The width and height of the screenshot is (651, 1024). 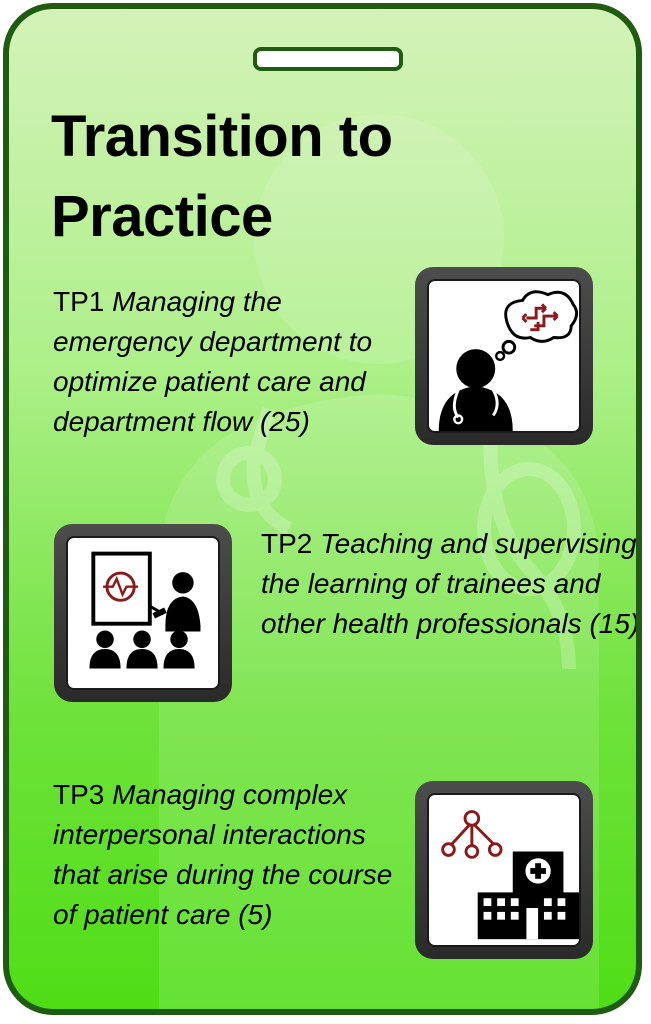 What do you see at coordinates (285, 421) in the screenshot?
I see `item-count: (25)` at bounding box center [285, 421].